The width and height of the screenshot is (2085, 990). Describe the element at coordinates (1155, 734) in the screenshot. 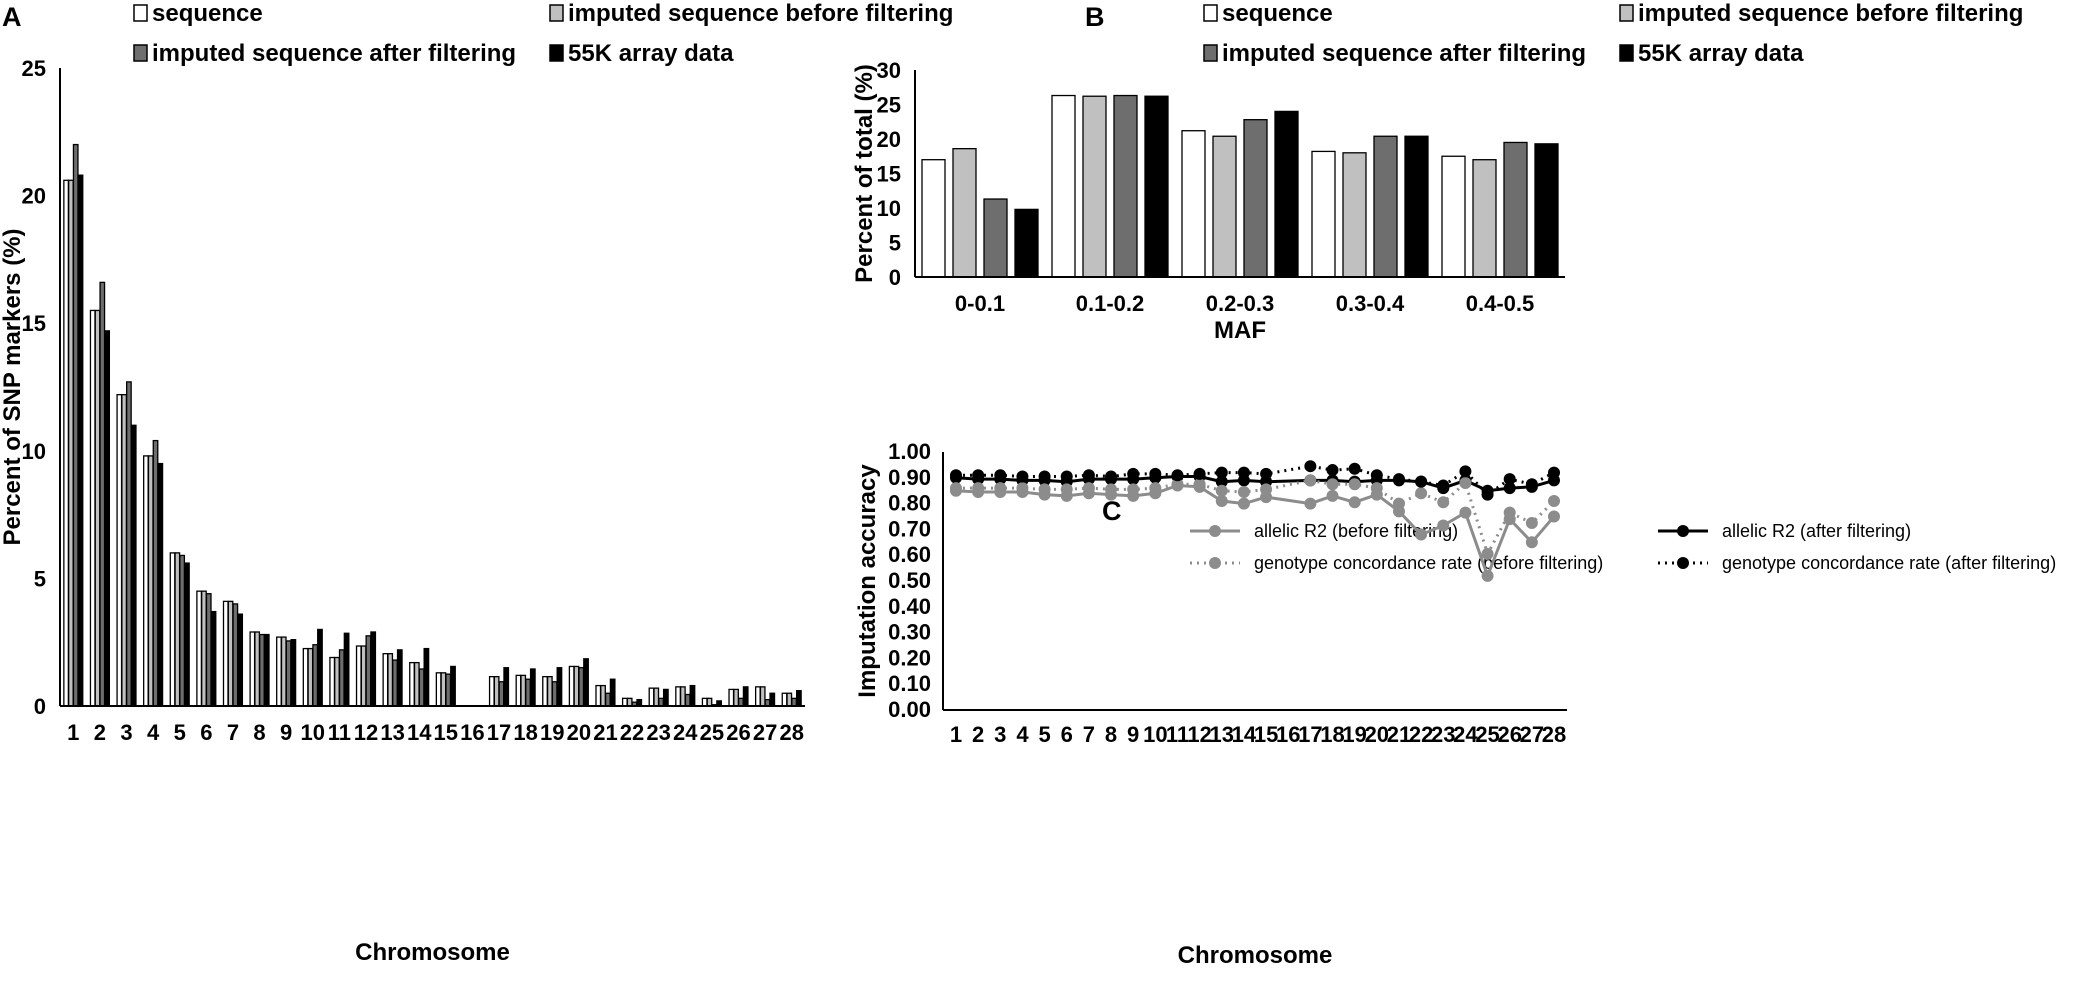

I see `x-tick-c-10: 10` at that location.